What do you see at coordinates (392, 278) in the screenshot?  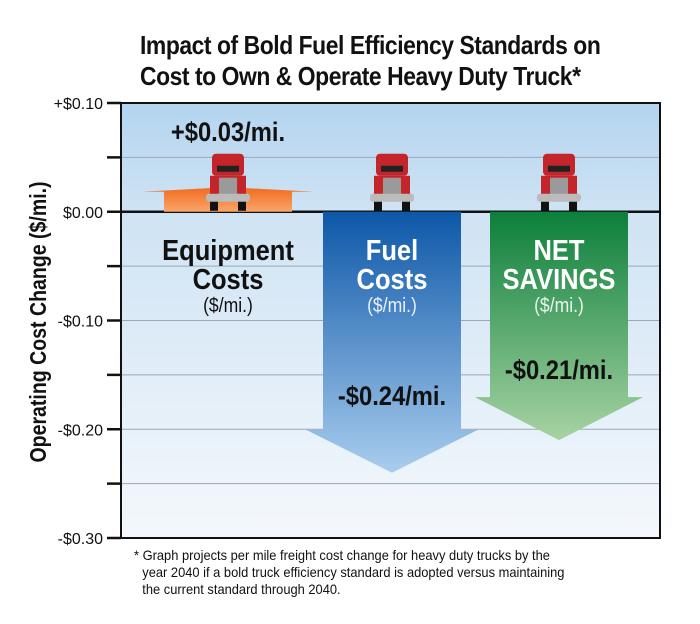 I see `category-label-fuel-2: Costs` at bounding box center [392, 278].